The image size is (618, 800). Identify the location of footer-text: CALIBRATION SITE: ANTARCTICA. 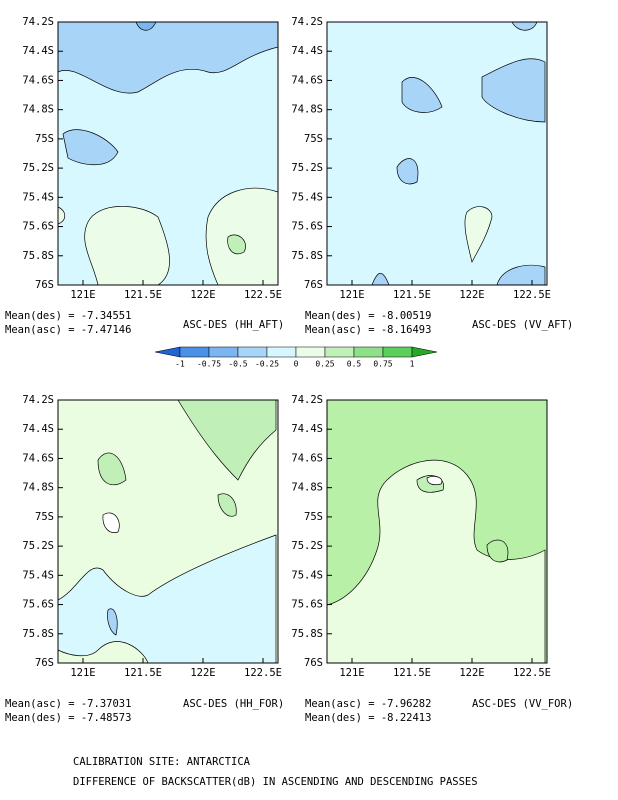
(162, 762).